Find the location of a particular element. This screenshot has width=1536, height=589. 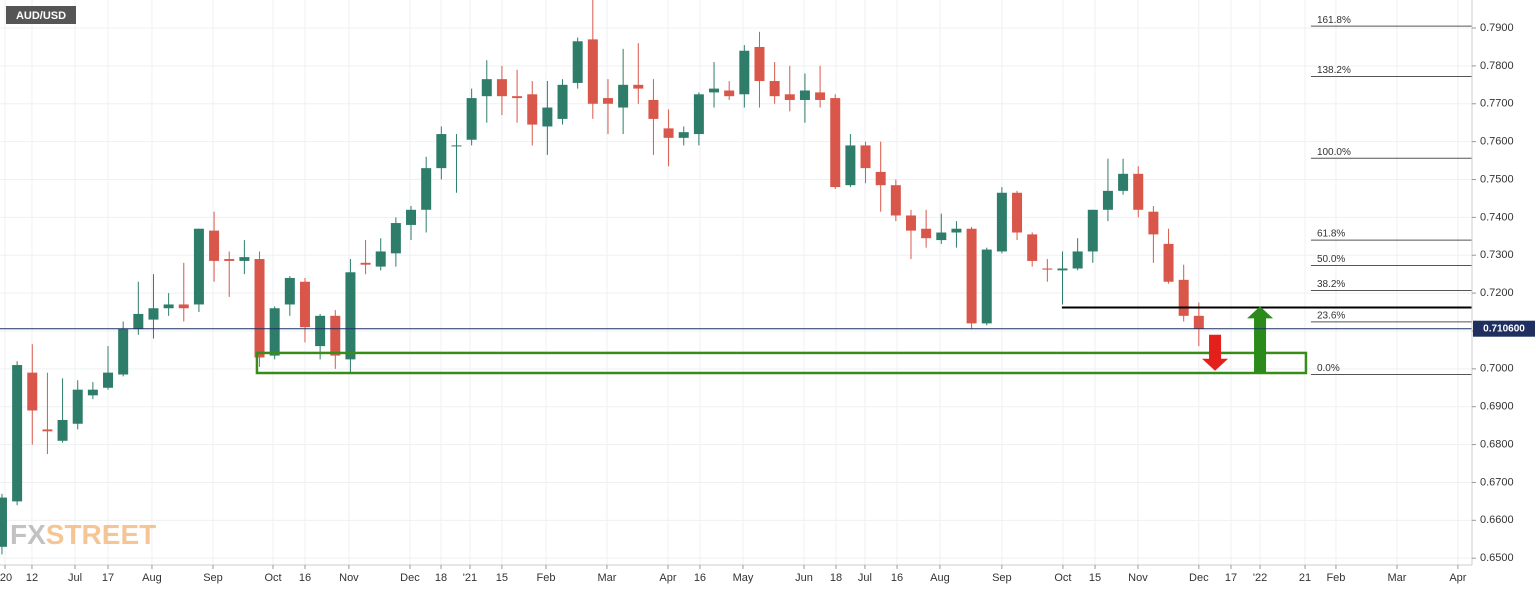

x-tick-label: Dec is located at coordinates (1199, 578).